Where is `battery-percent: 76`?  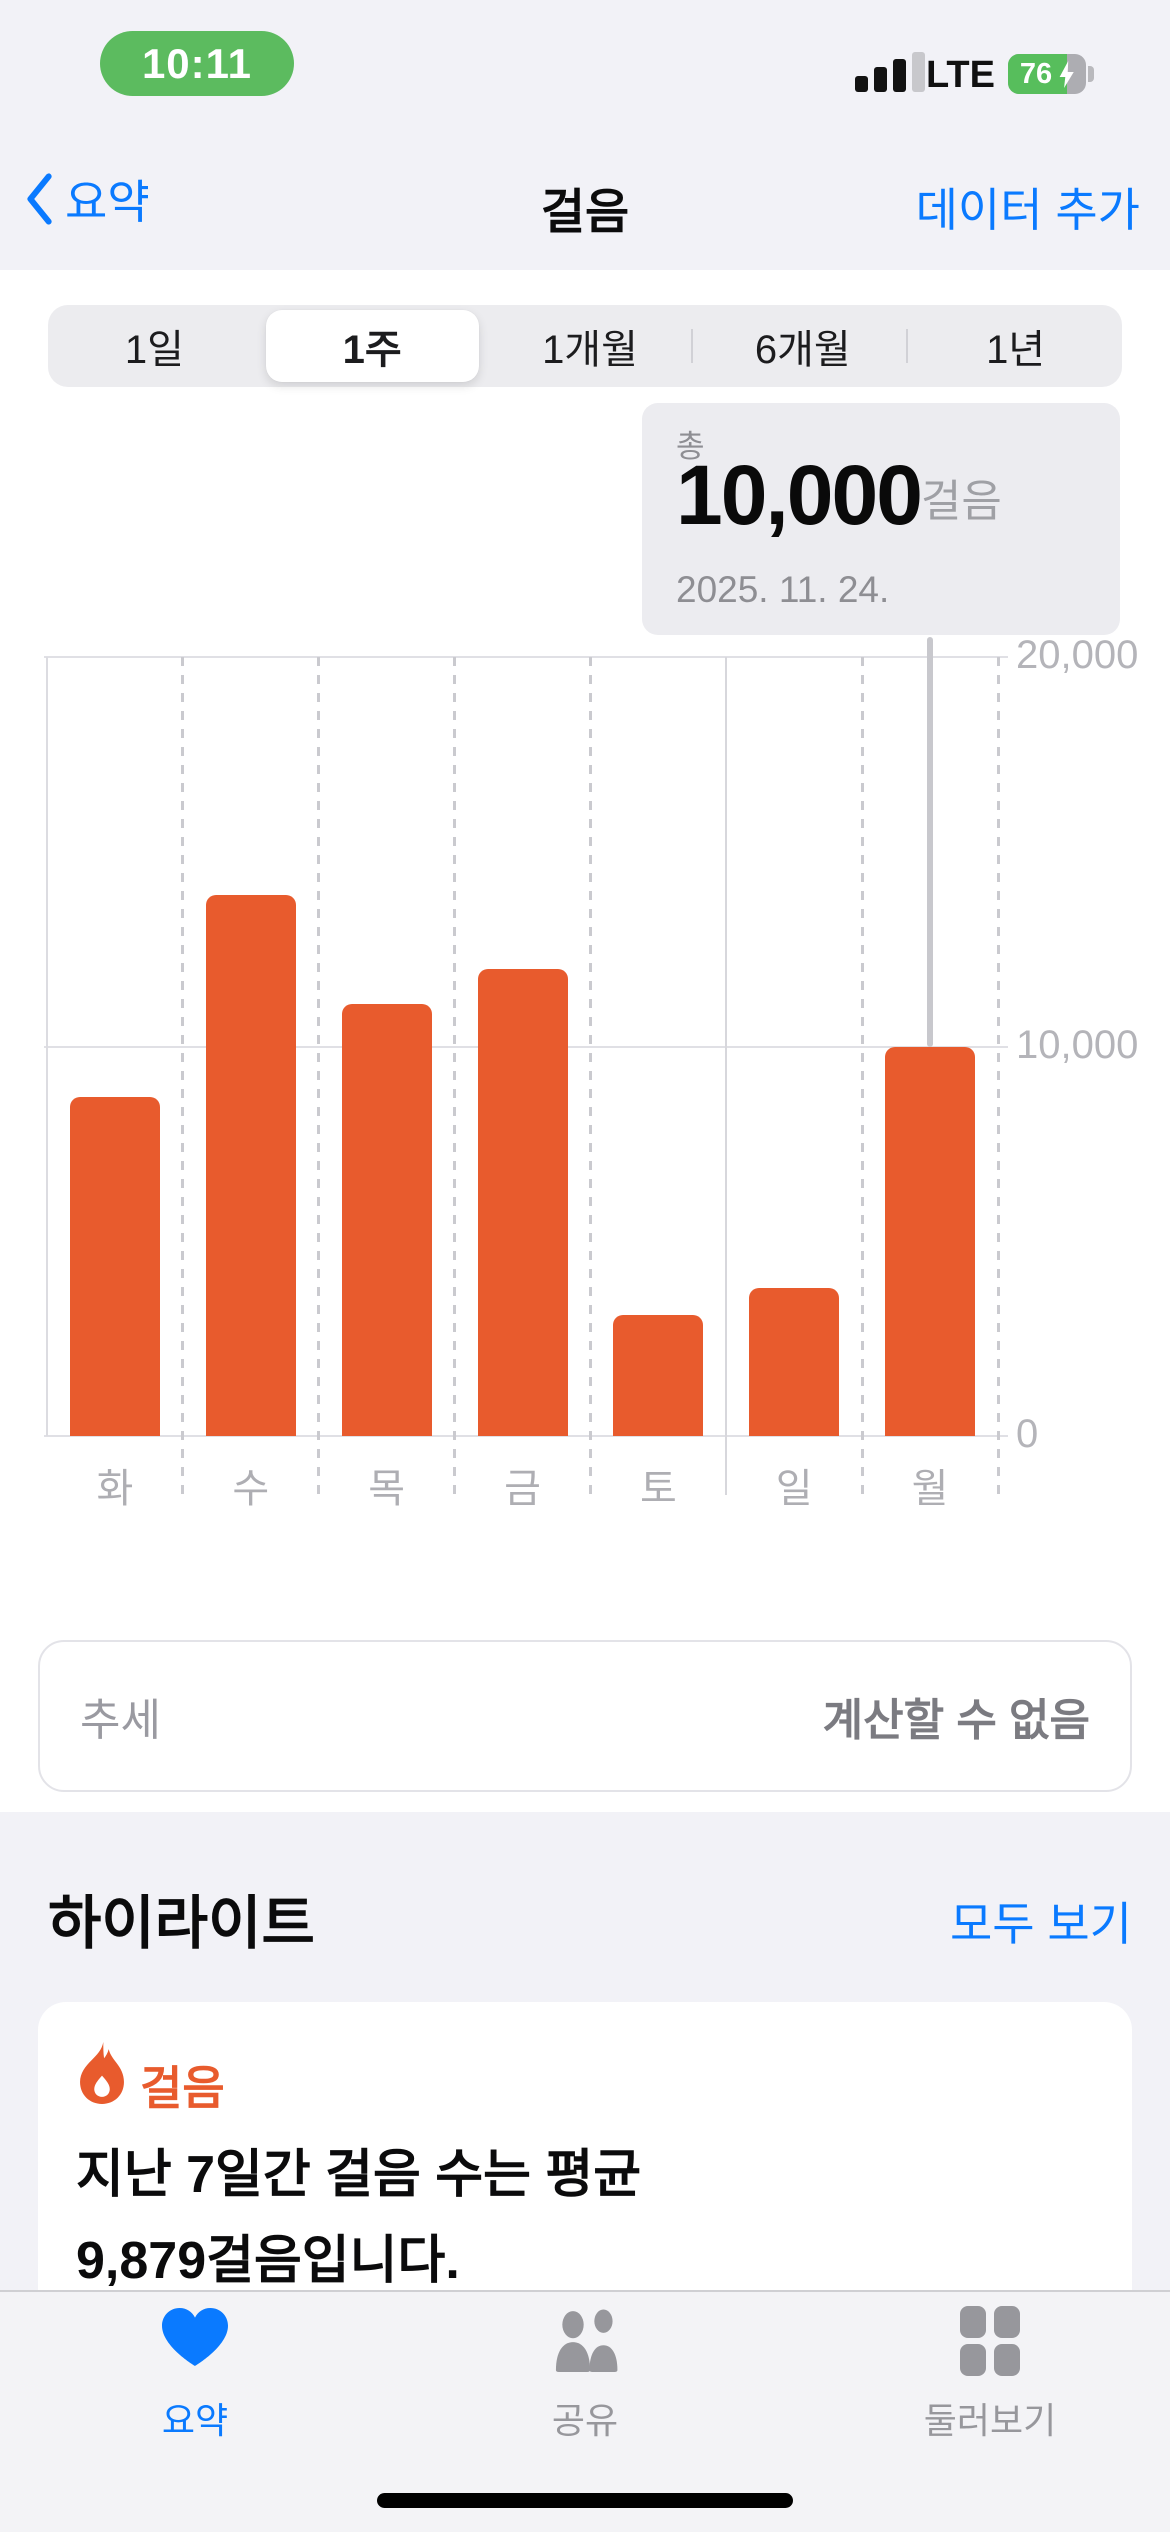 battery-percent: 76 is located at coordinates (1036, 73).